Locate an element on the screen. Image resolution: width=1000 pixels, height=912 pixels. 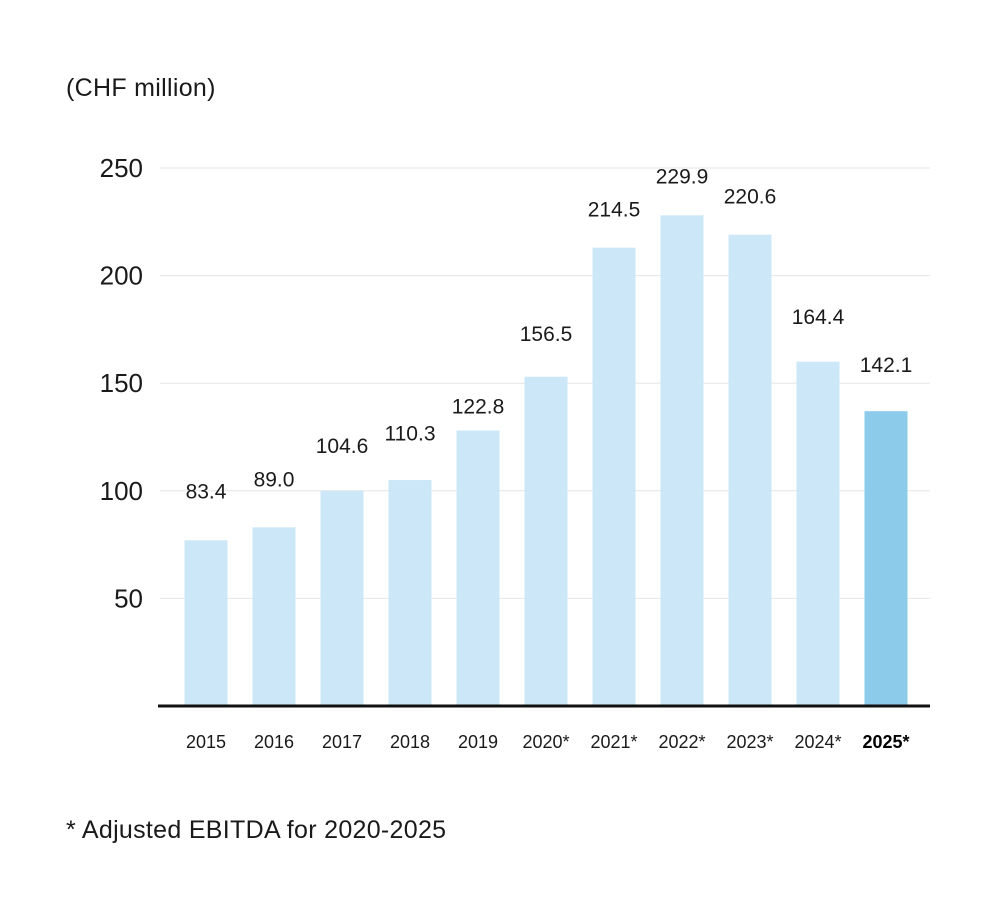
value-label: 164.4 is located at coordinates (818, 317).